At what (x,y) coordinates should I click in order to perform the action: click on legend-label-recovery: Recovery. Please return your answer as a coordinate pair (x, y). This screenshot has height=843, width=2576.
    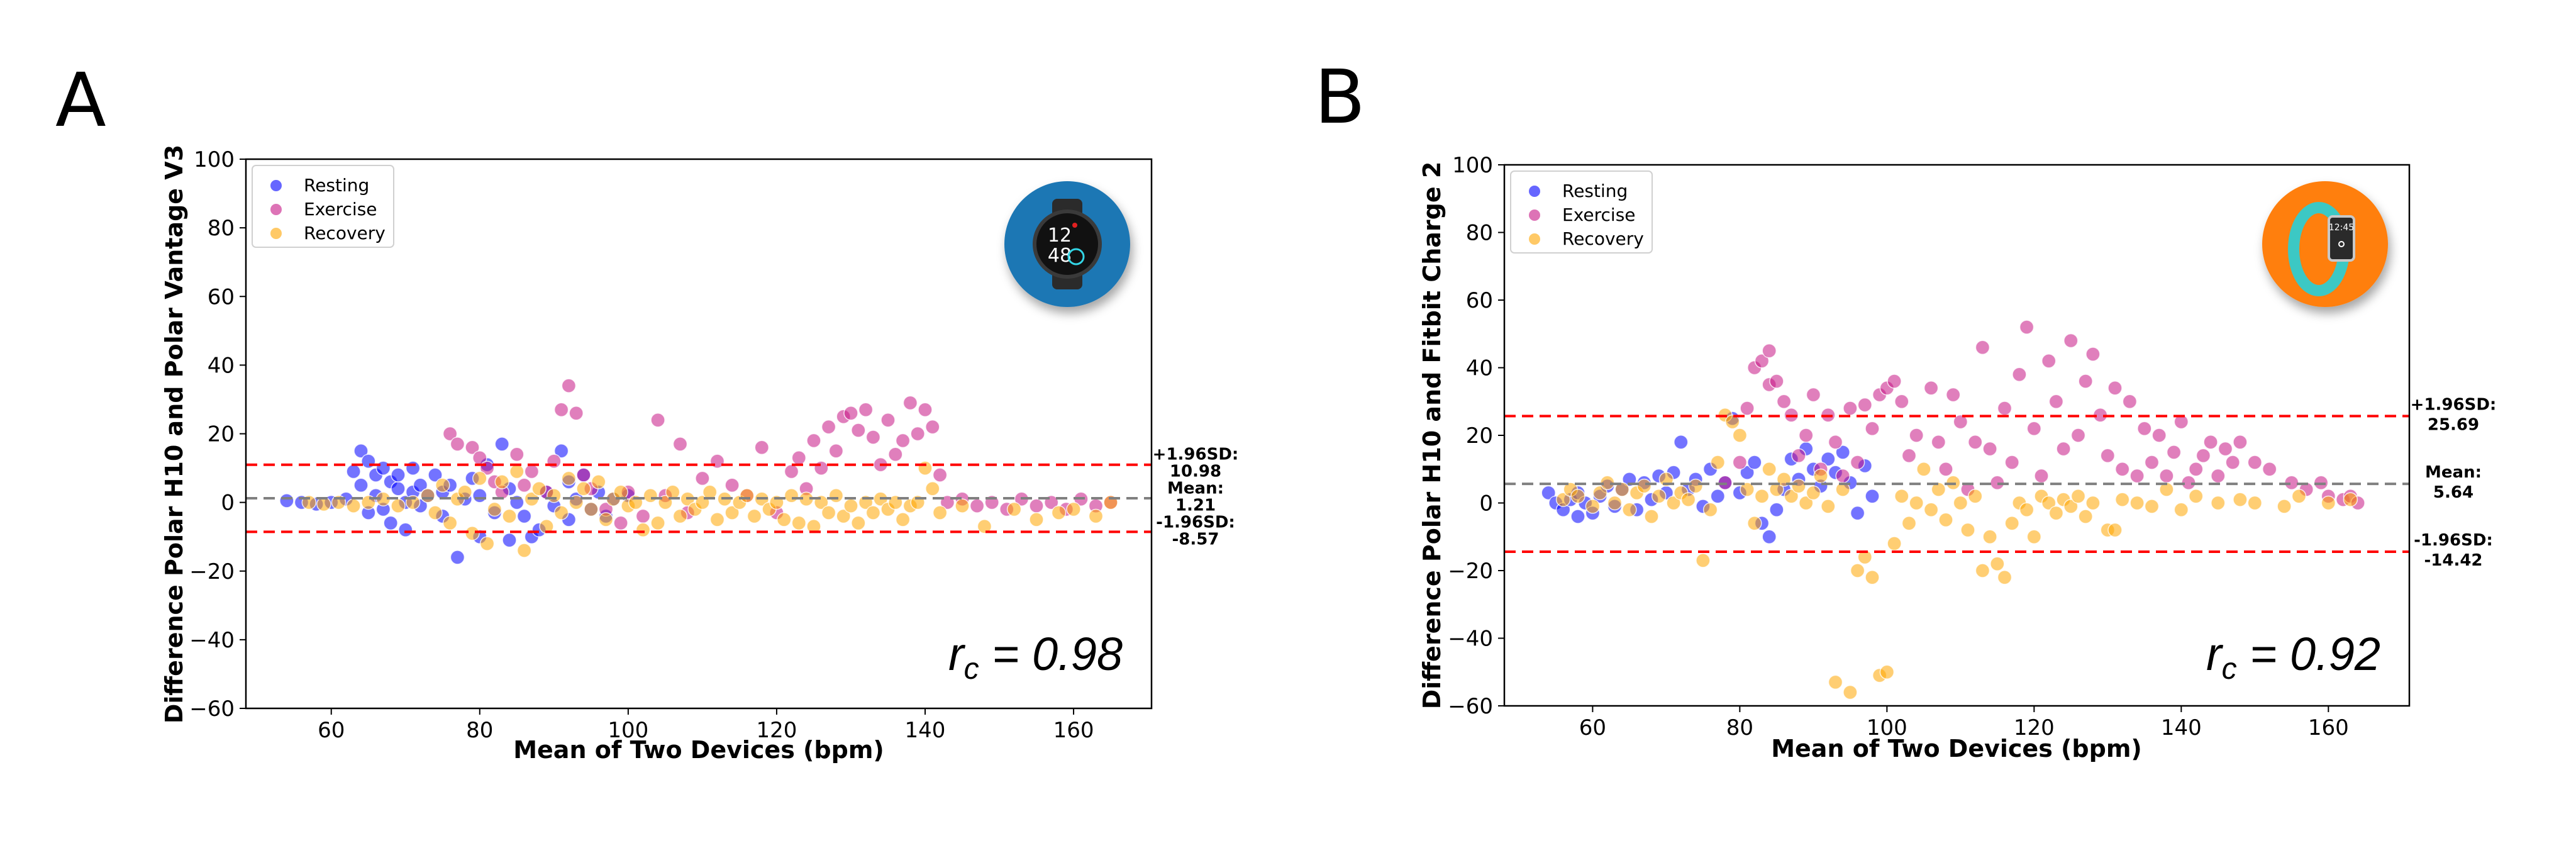
    Looking at the image, I should click on (1603, 238).